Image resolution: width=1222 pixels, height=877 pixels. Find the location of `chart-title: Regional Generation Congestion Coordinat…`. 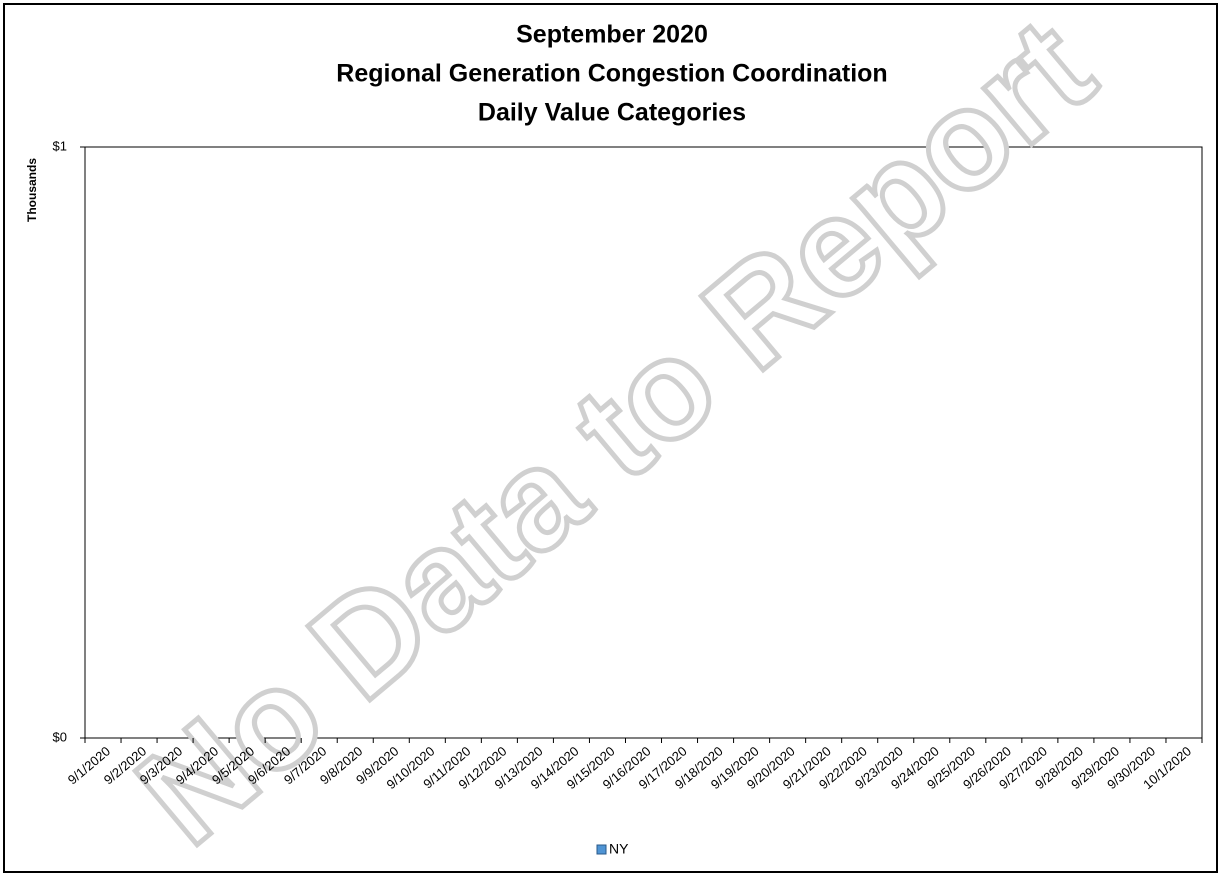

chart-title: Regional Generation Congestion Coordinat… is located at coordinates (611, 74).